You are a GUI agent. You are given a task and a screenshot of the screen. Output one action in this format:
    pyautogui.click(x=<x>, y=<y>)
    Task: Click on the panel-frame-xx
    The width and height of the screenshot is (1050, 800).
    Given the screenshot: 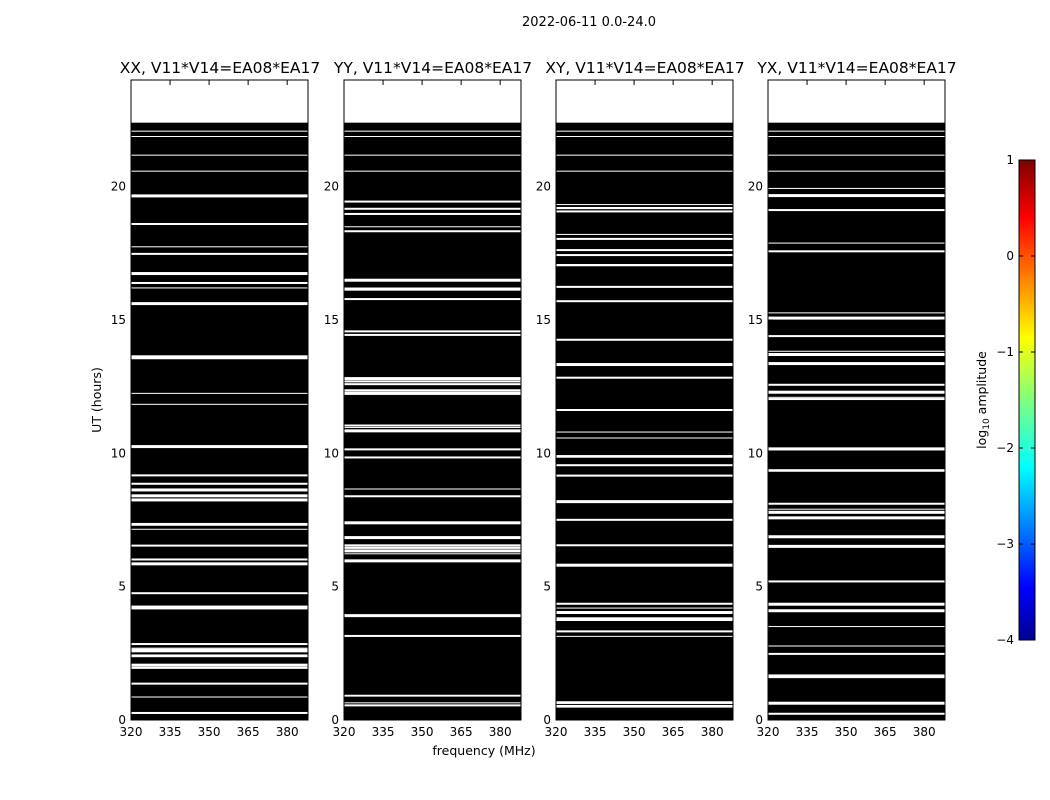 What is the action you would take?
    pyautogui.click(x=219, y=400)
    